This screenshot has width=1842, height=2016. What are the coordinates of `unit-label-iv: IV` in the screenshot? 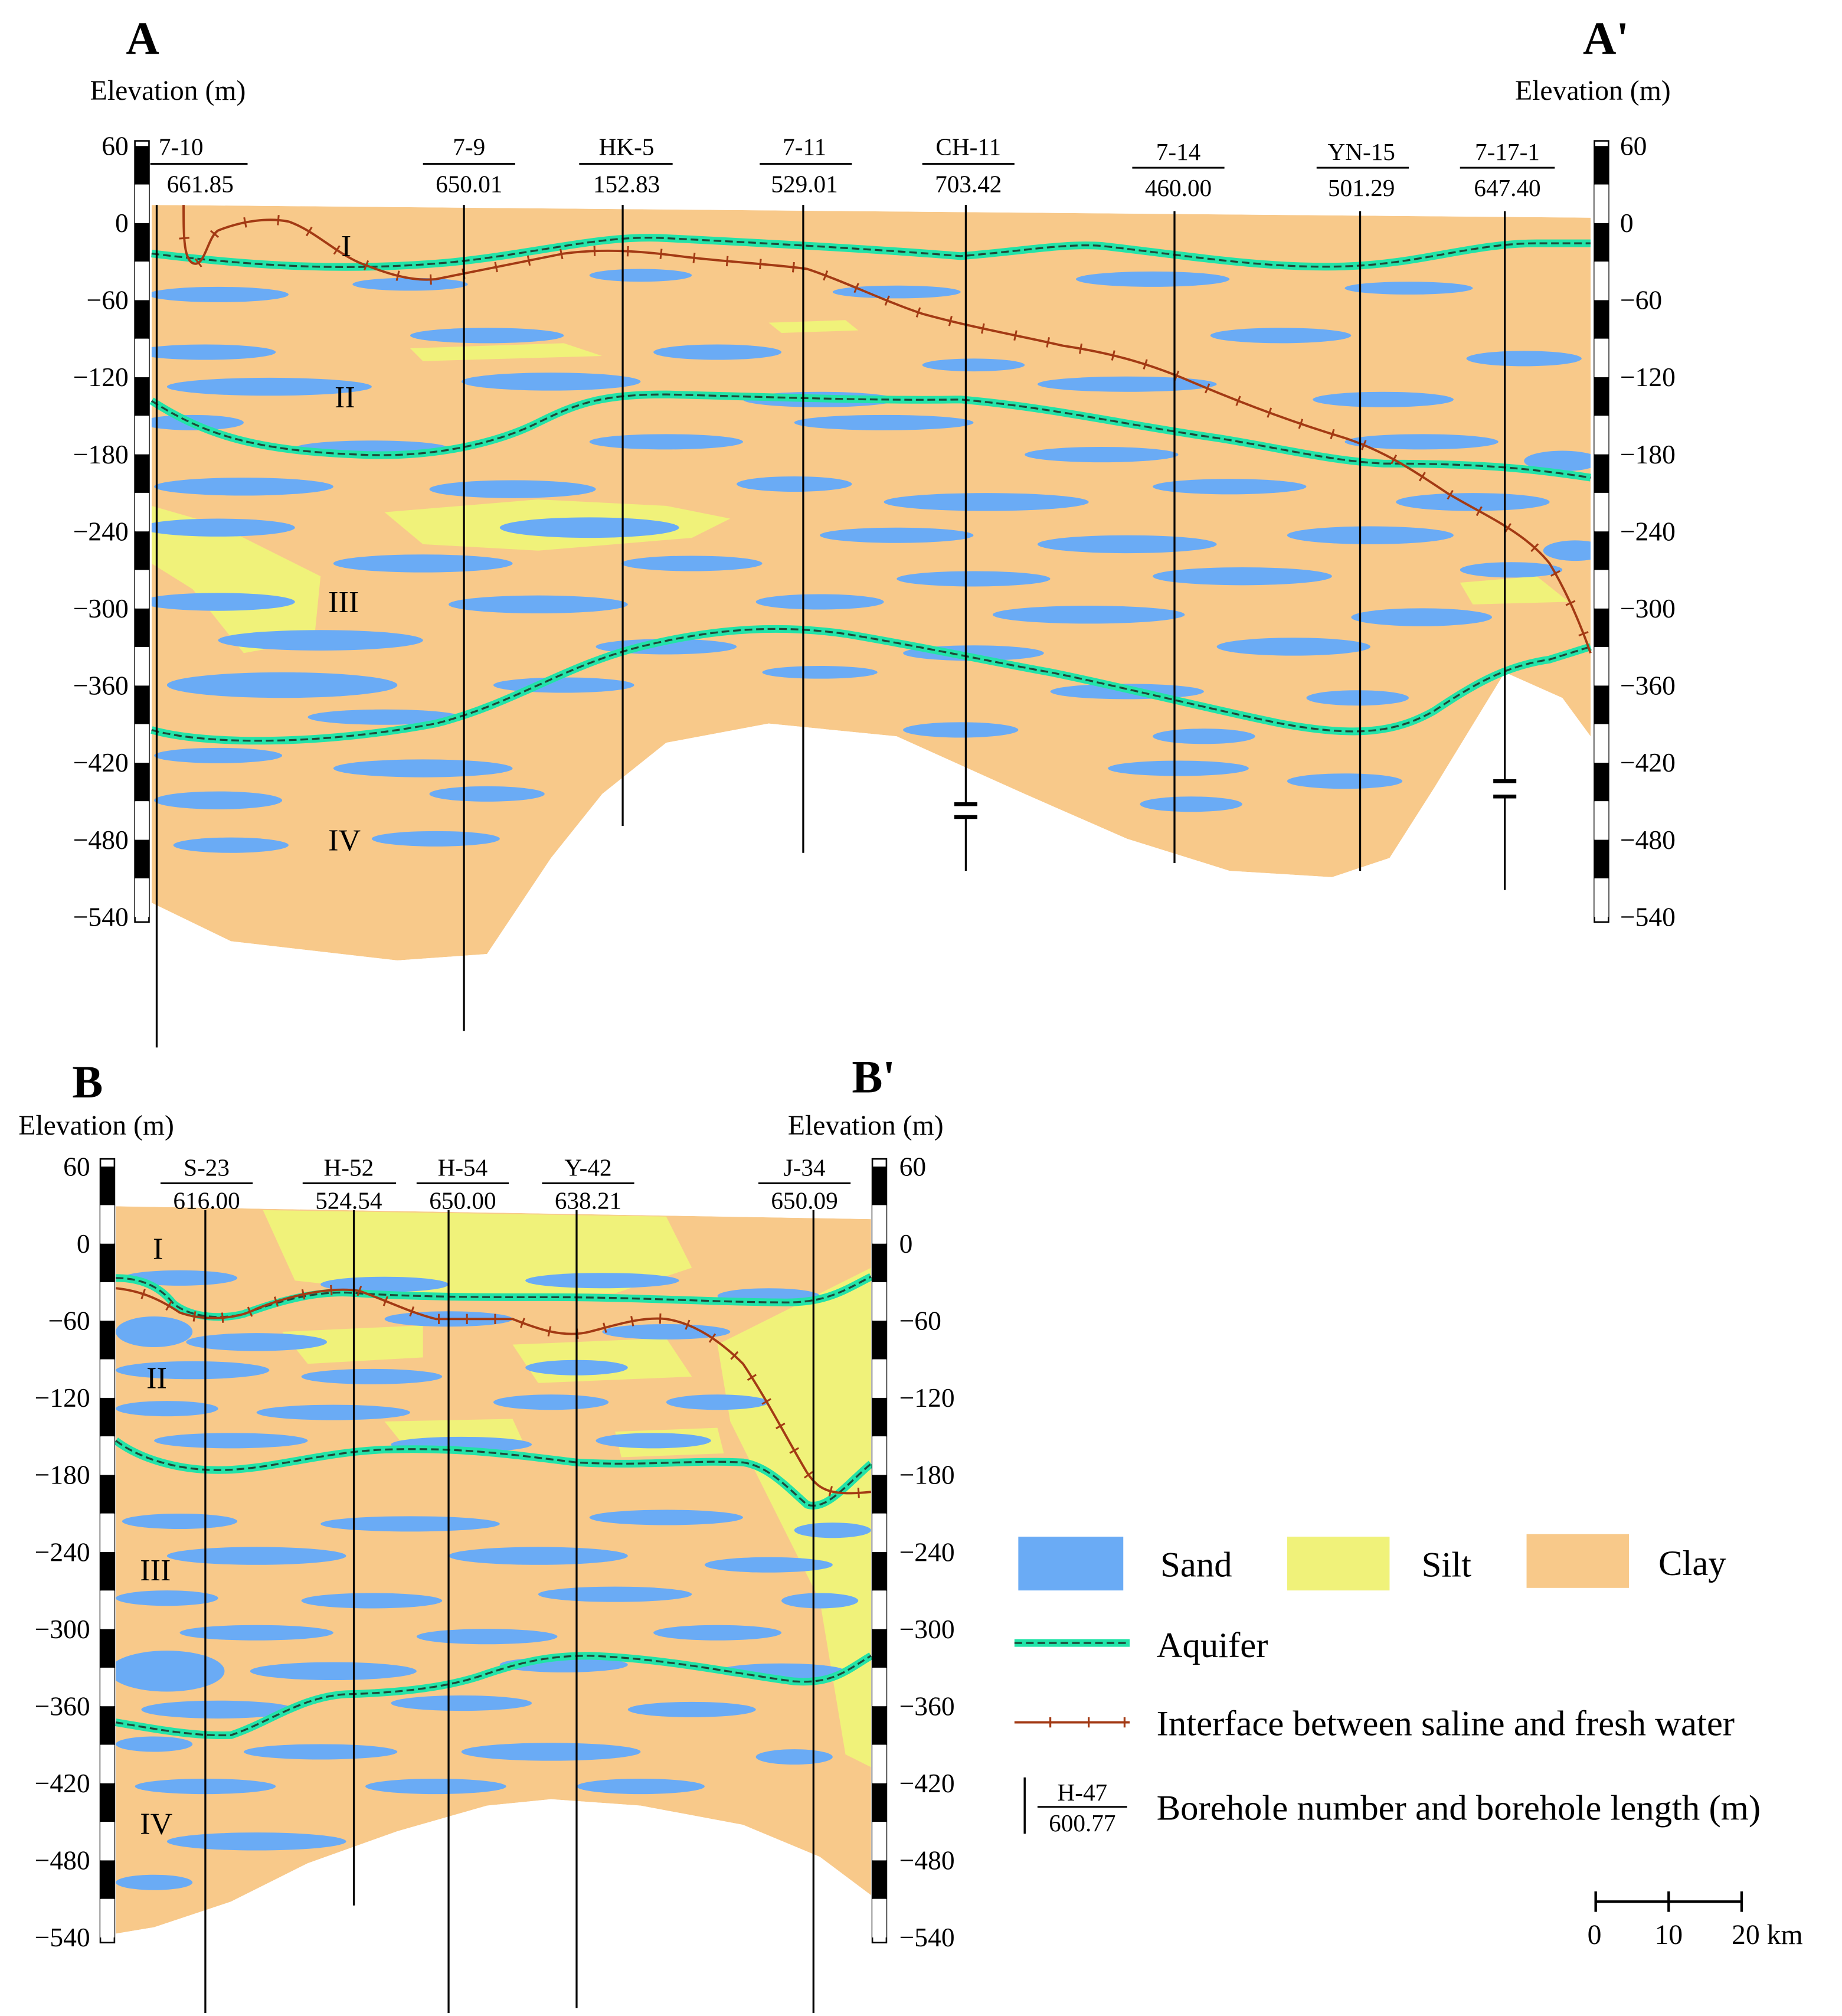 It's located at (344, 840).